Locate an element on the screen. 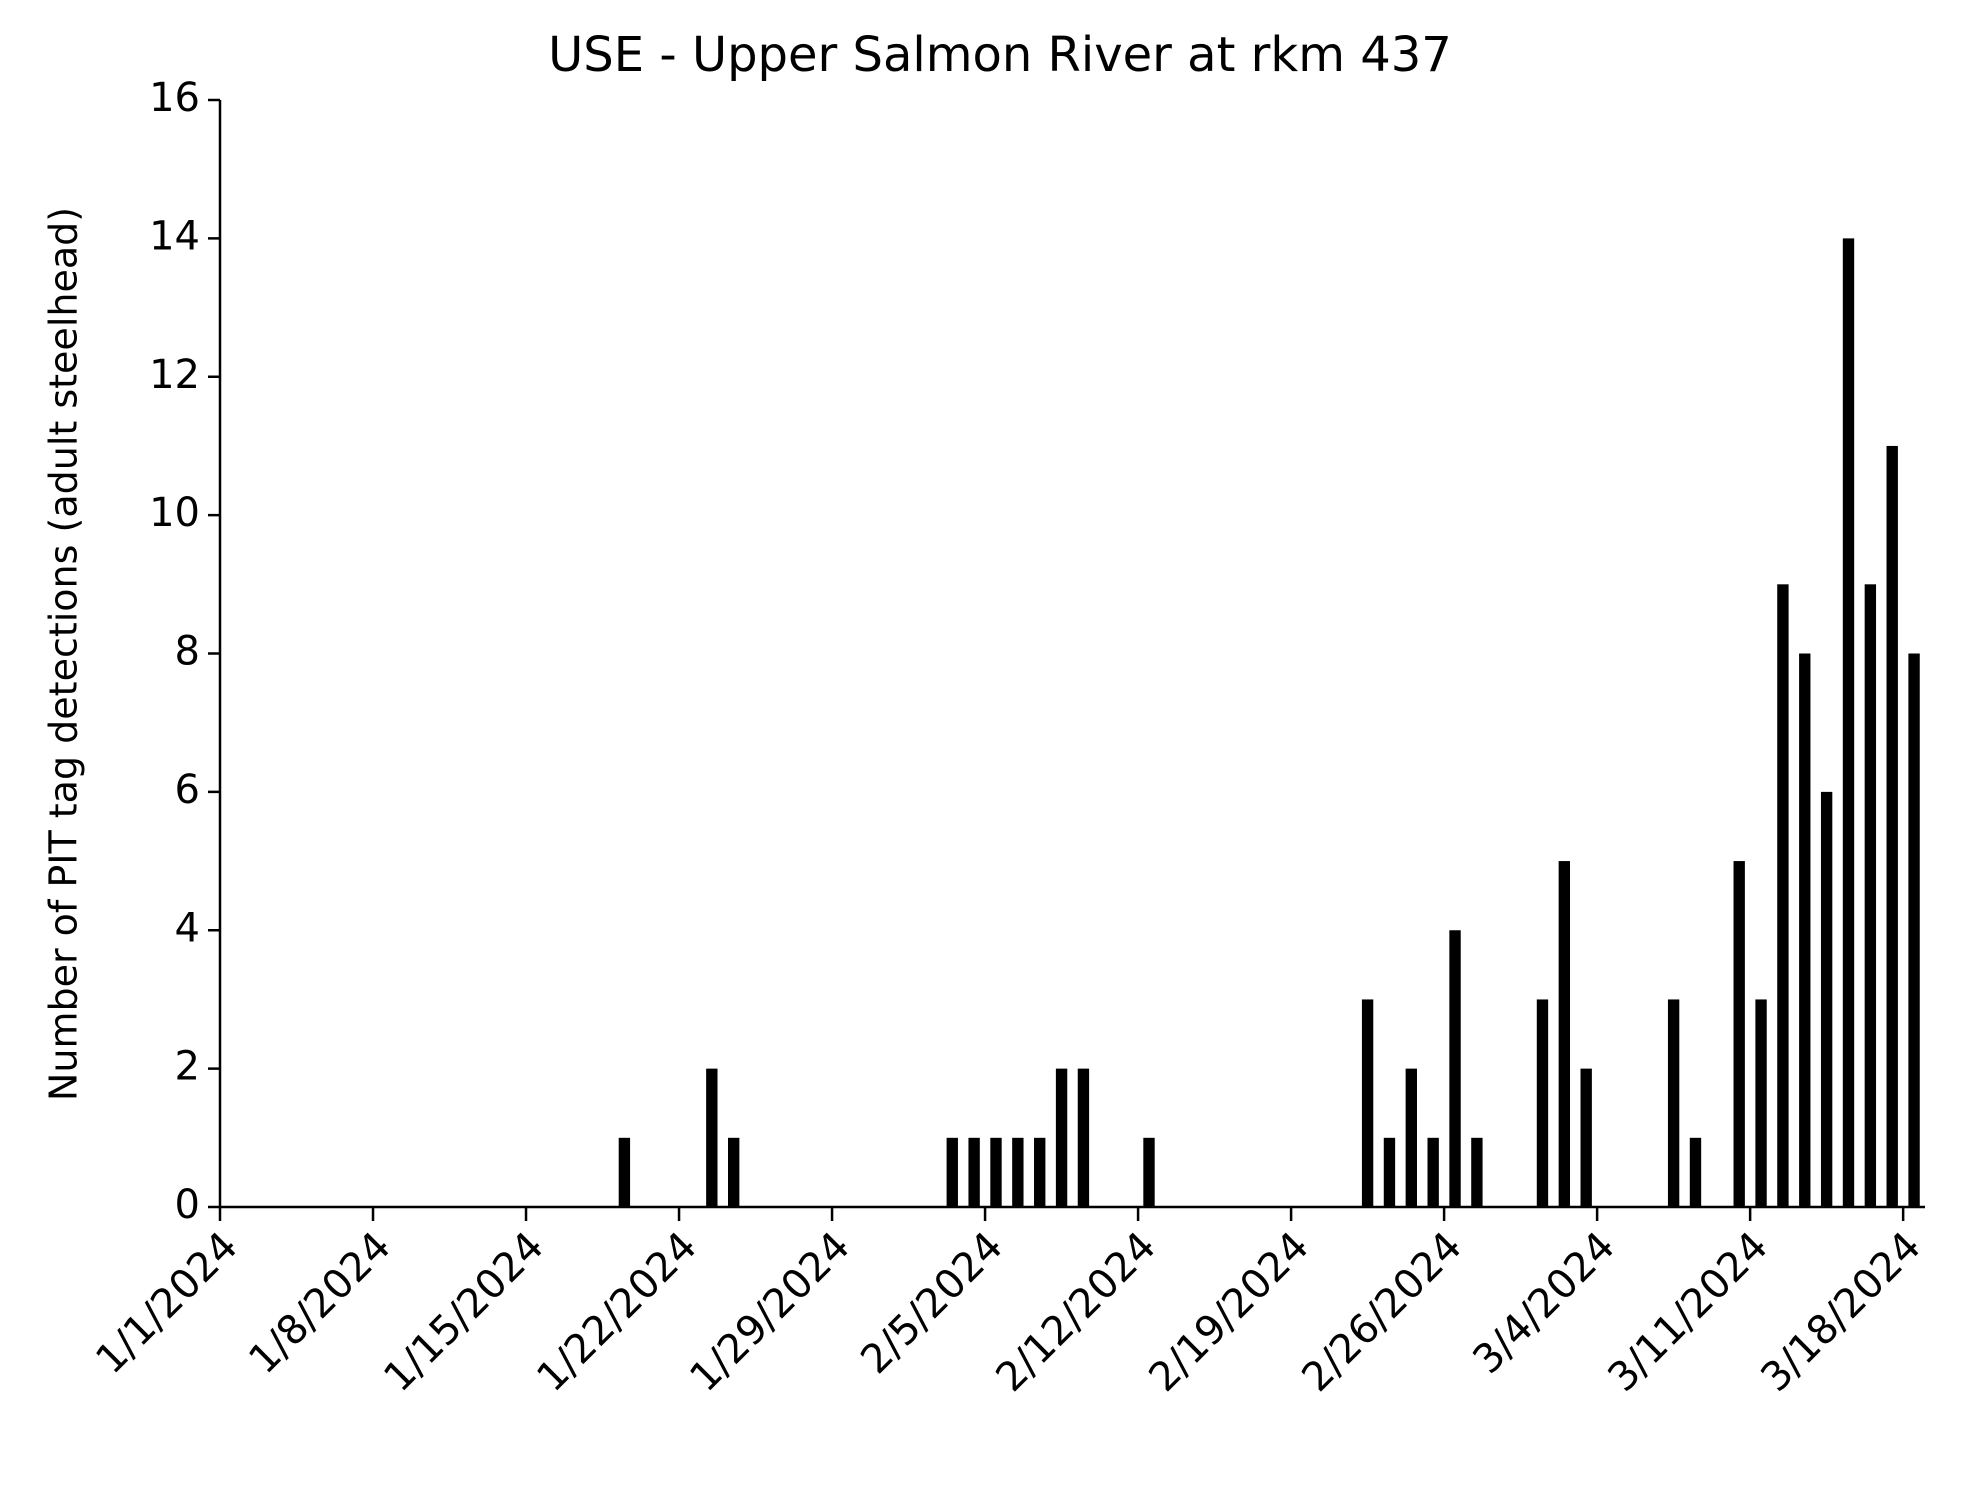  y-tick-label: 12 is located at coordinates (174, 375).